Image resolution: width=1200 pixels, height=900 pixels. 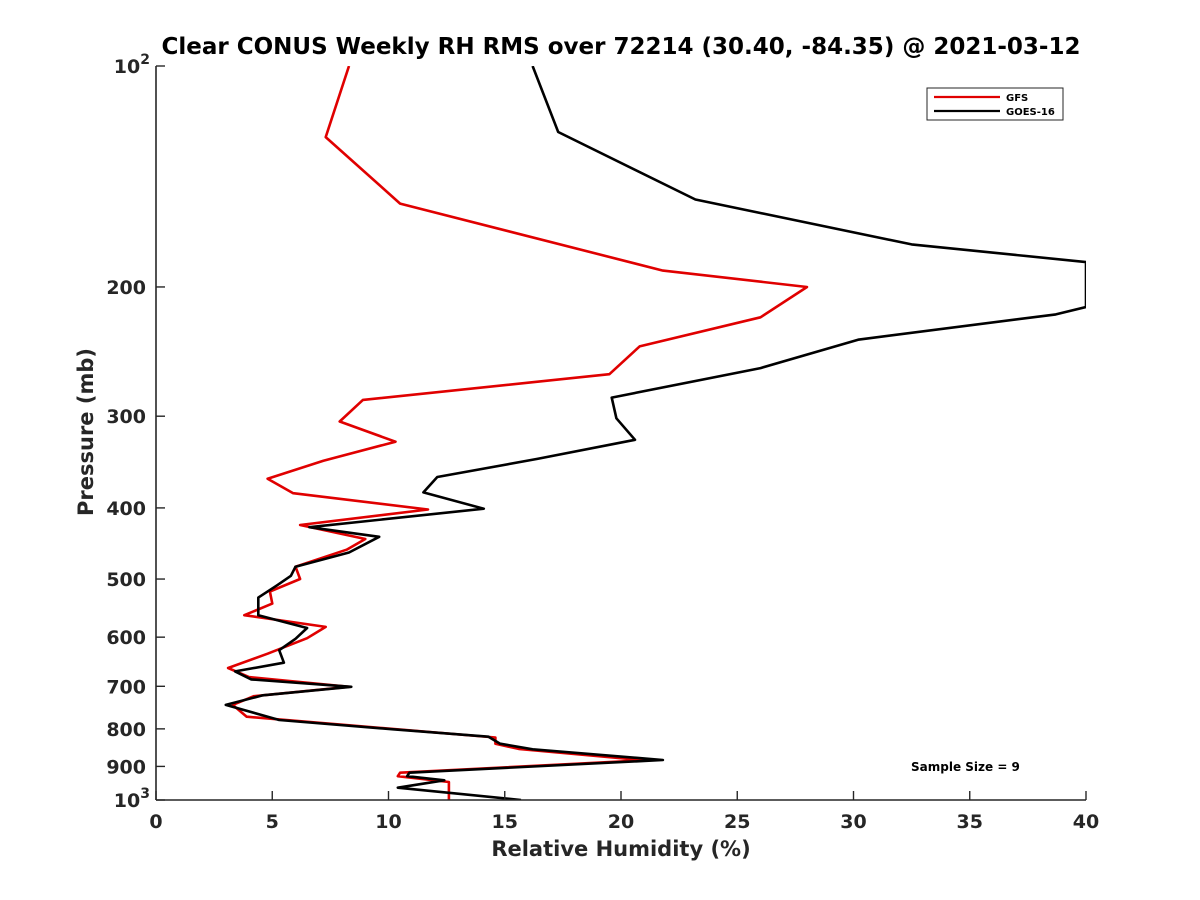 I want to click on y-tick-label: 10², so click(x=132, y=65).